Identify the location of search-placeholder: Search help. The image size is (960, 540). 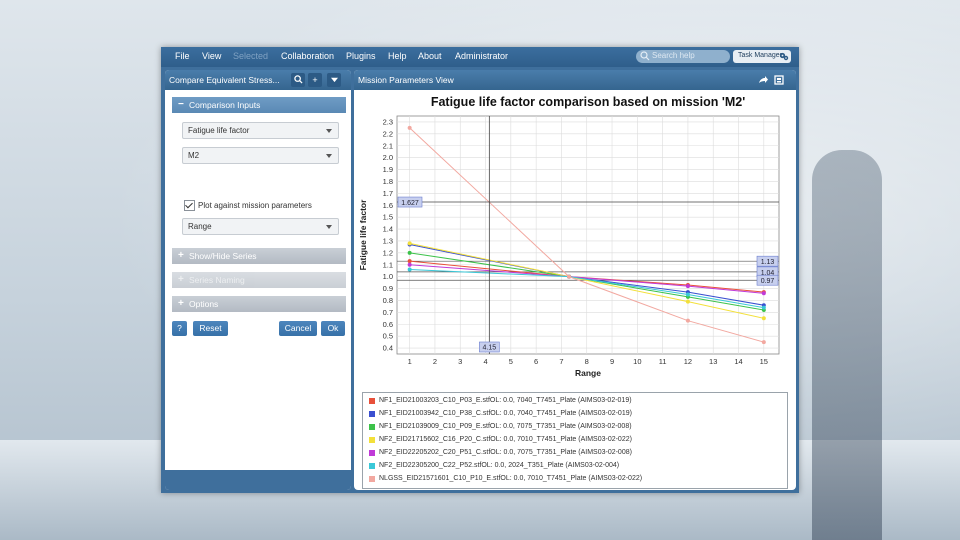
(673, 55).